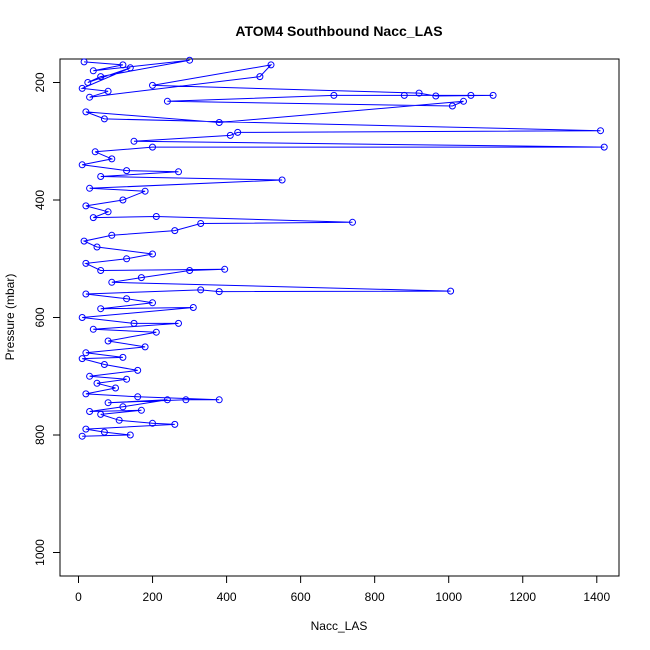  What do you see at coordinates (448, 597) in the screenshot?
I see `x-tick-label: 1000` at bounding box center [448, 597].